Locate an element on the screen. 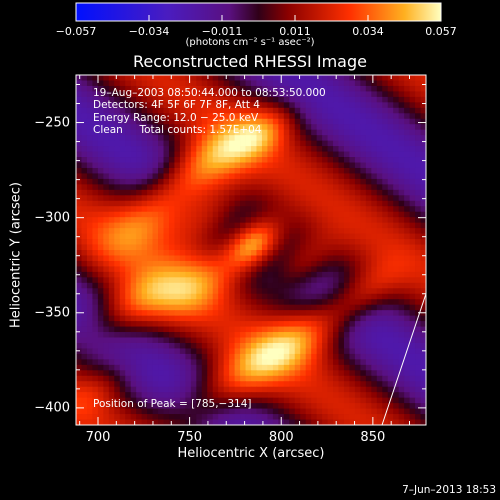  x-tick-label: 850 is located at coordinates (373, 437).